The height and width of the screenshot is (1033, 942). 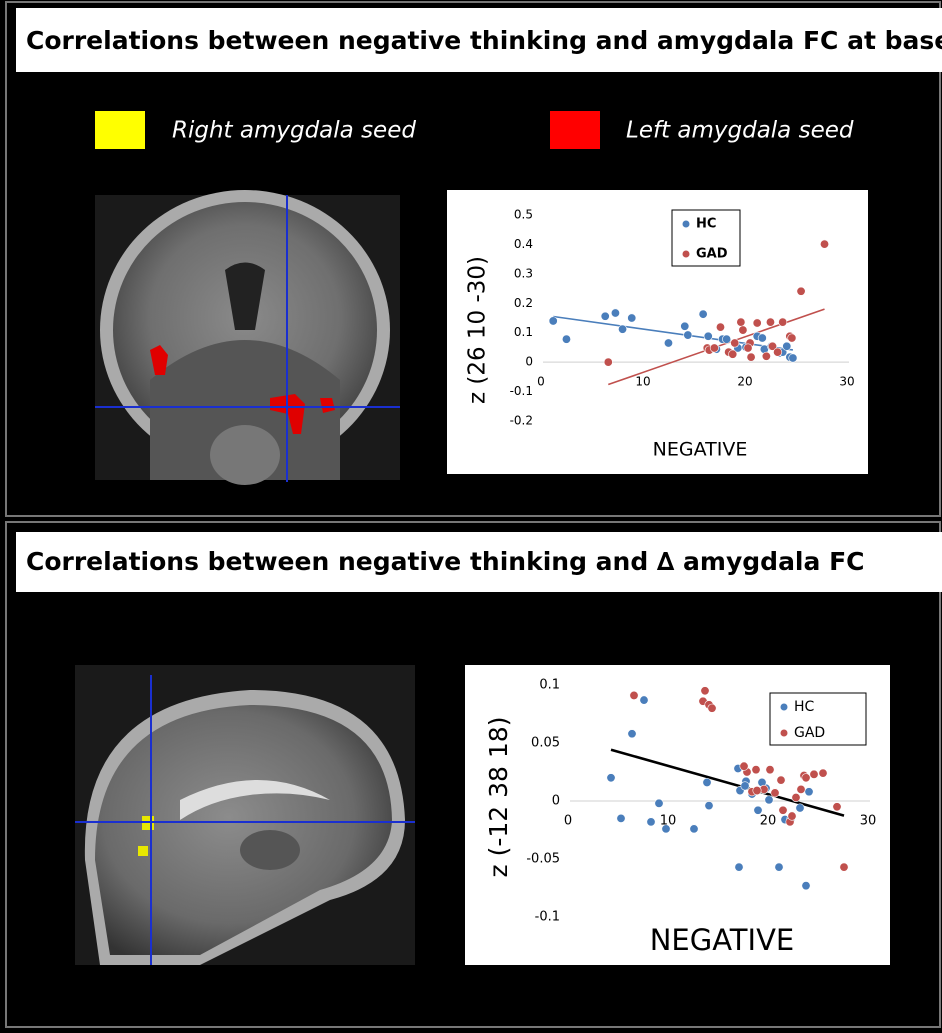 What do you see at coordinates (740, 131) in the screenshot?
I see `seed-label: Left amygdala seed` at bounding box center [740, 131].